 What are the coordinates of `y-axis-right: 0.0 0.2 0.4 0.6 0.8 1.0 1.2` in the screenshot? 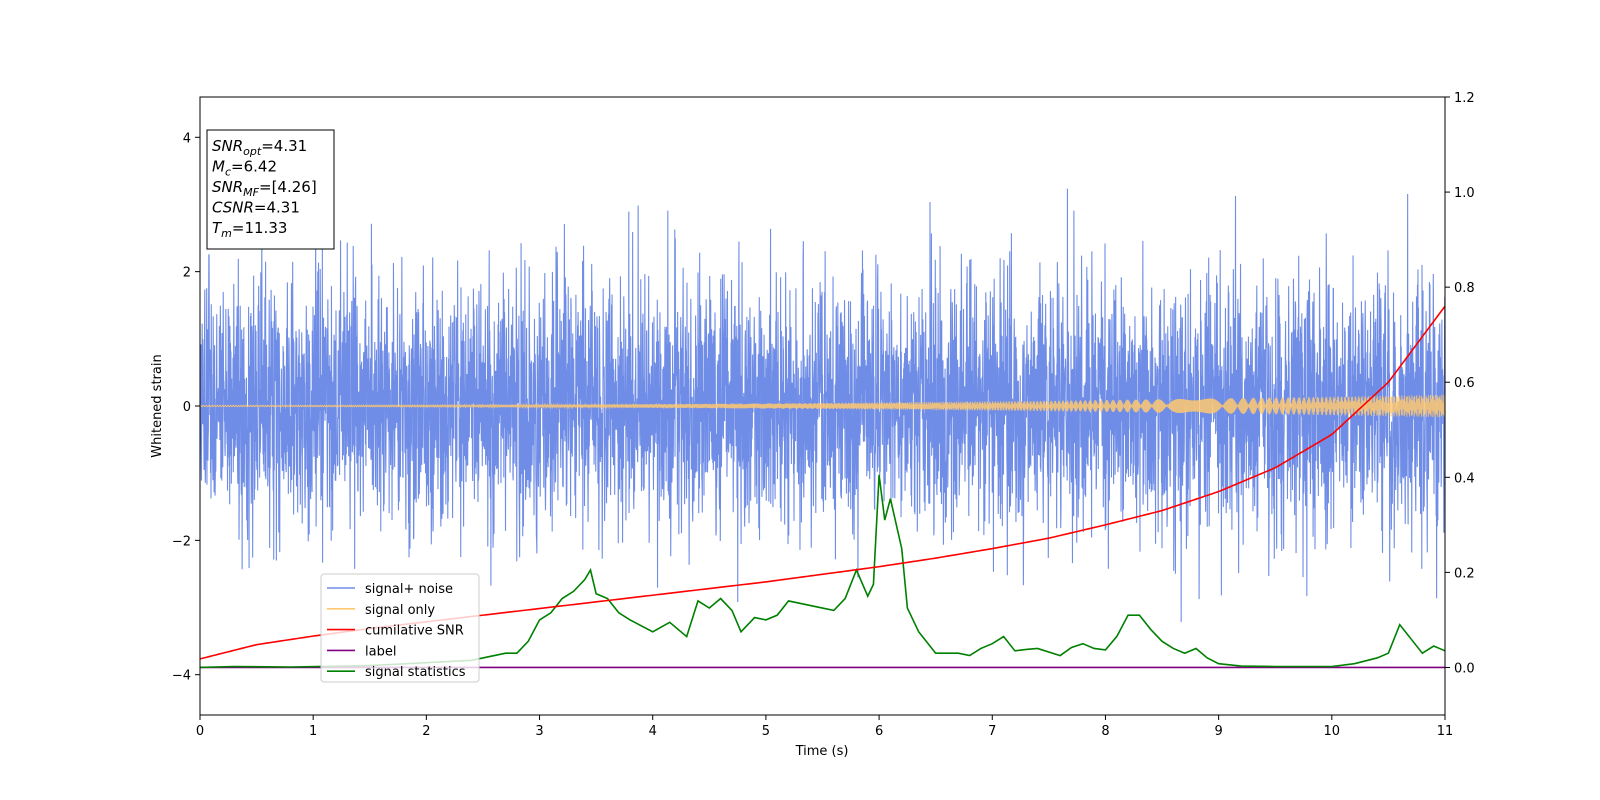 It's located at (1460, 383).